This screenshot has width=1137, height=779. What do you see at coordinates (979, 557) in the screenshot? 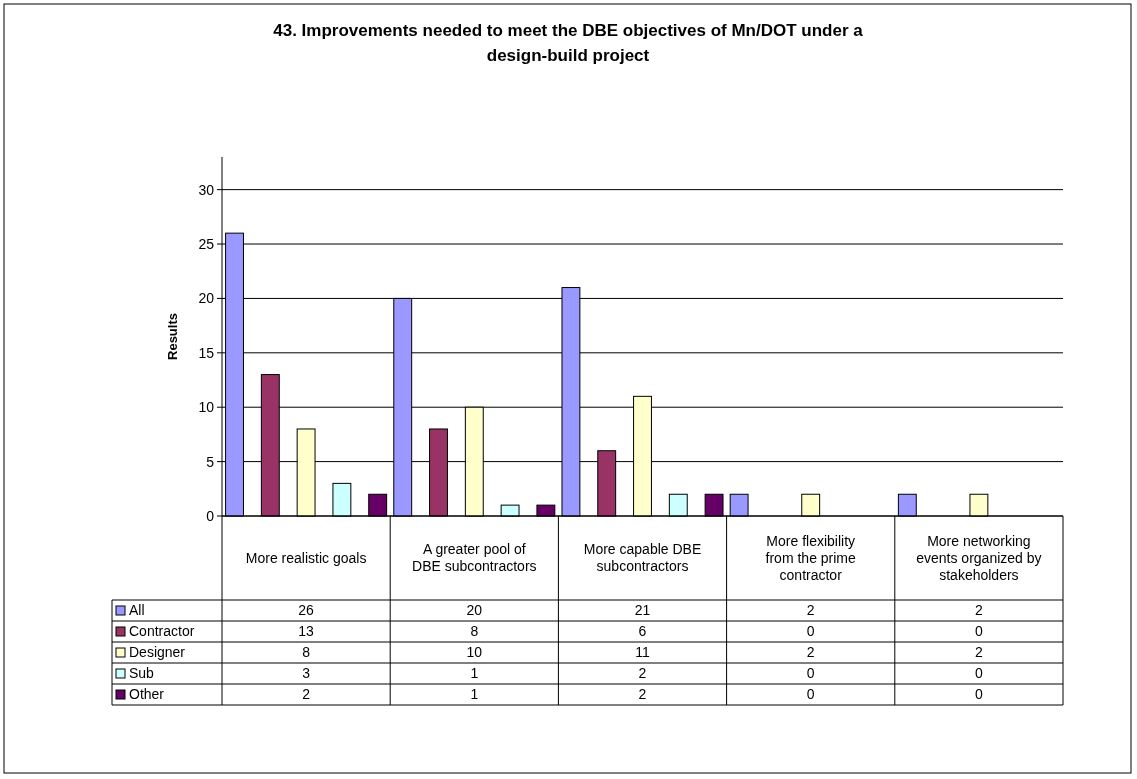
I see `x-tick-label: More networking events organized by stakeholders` at bounding box center [979, 557].